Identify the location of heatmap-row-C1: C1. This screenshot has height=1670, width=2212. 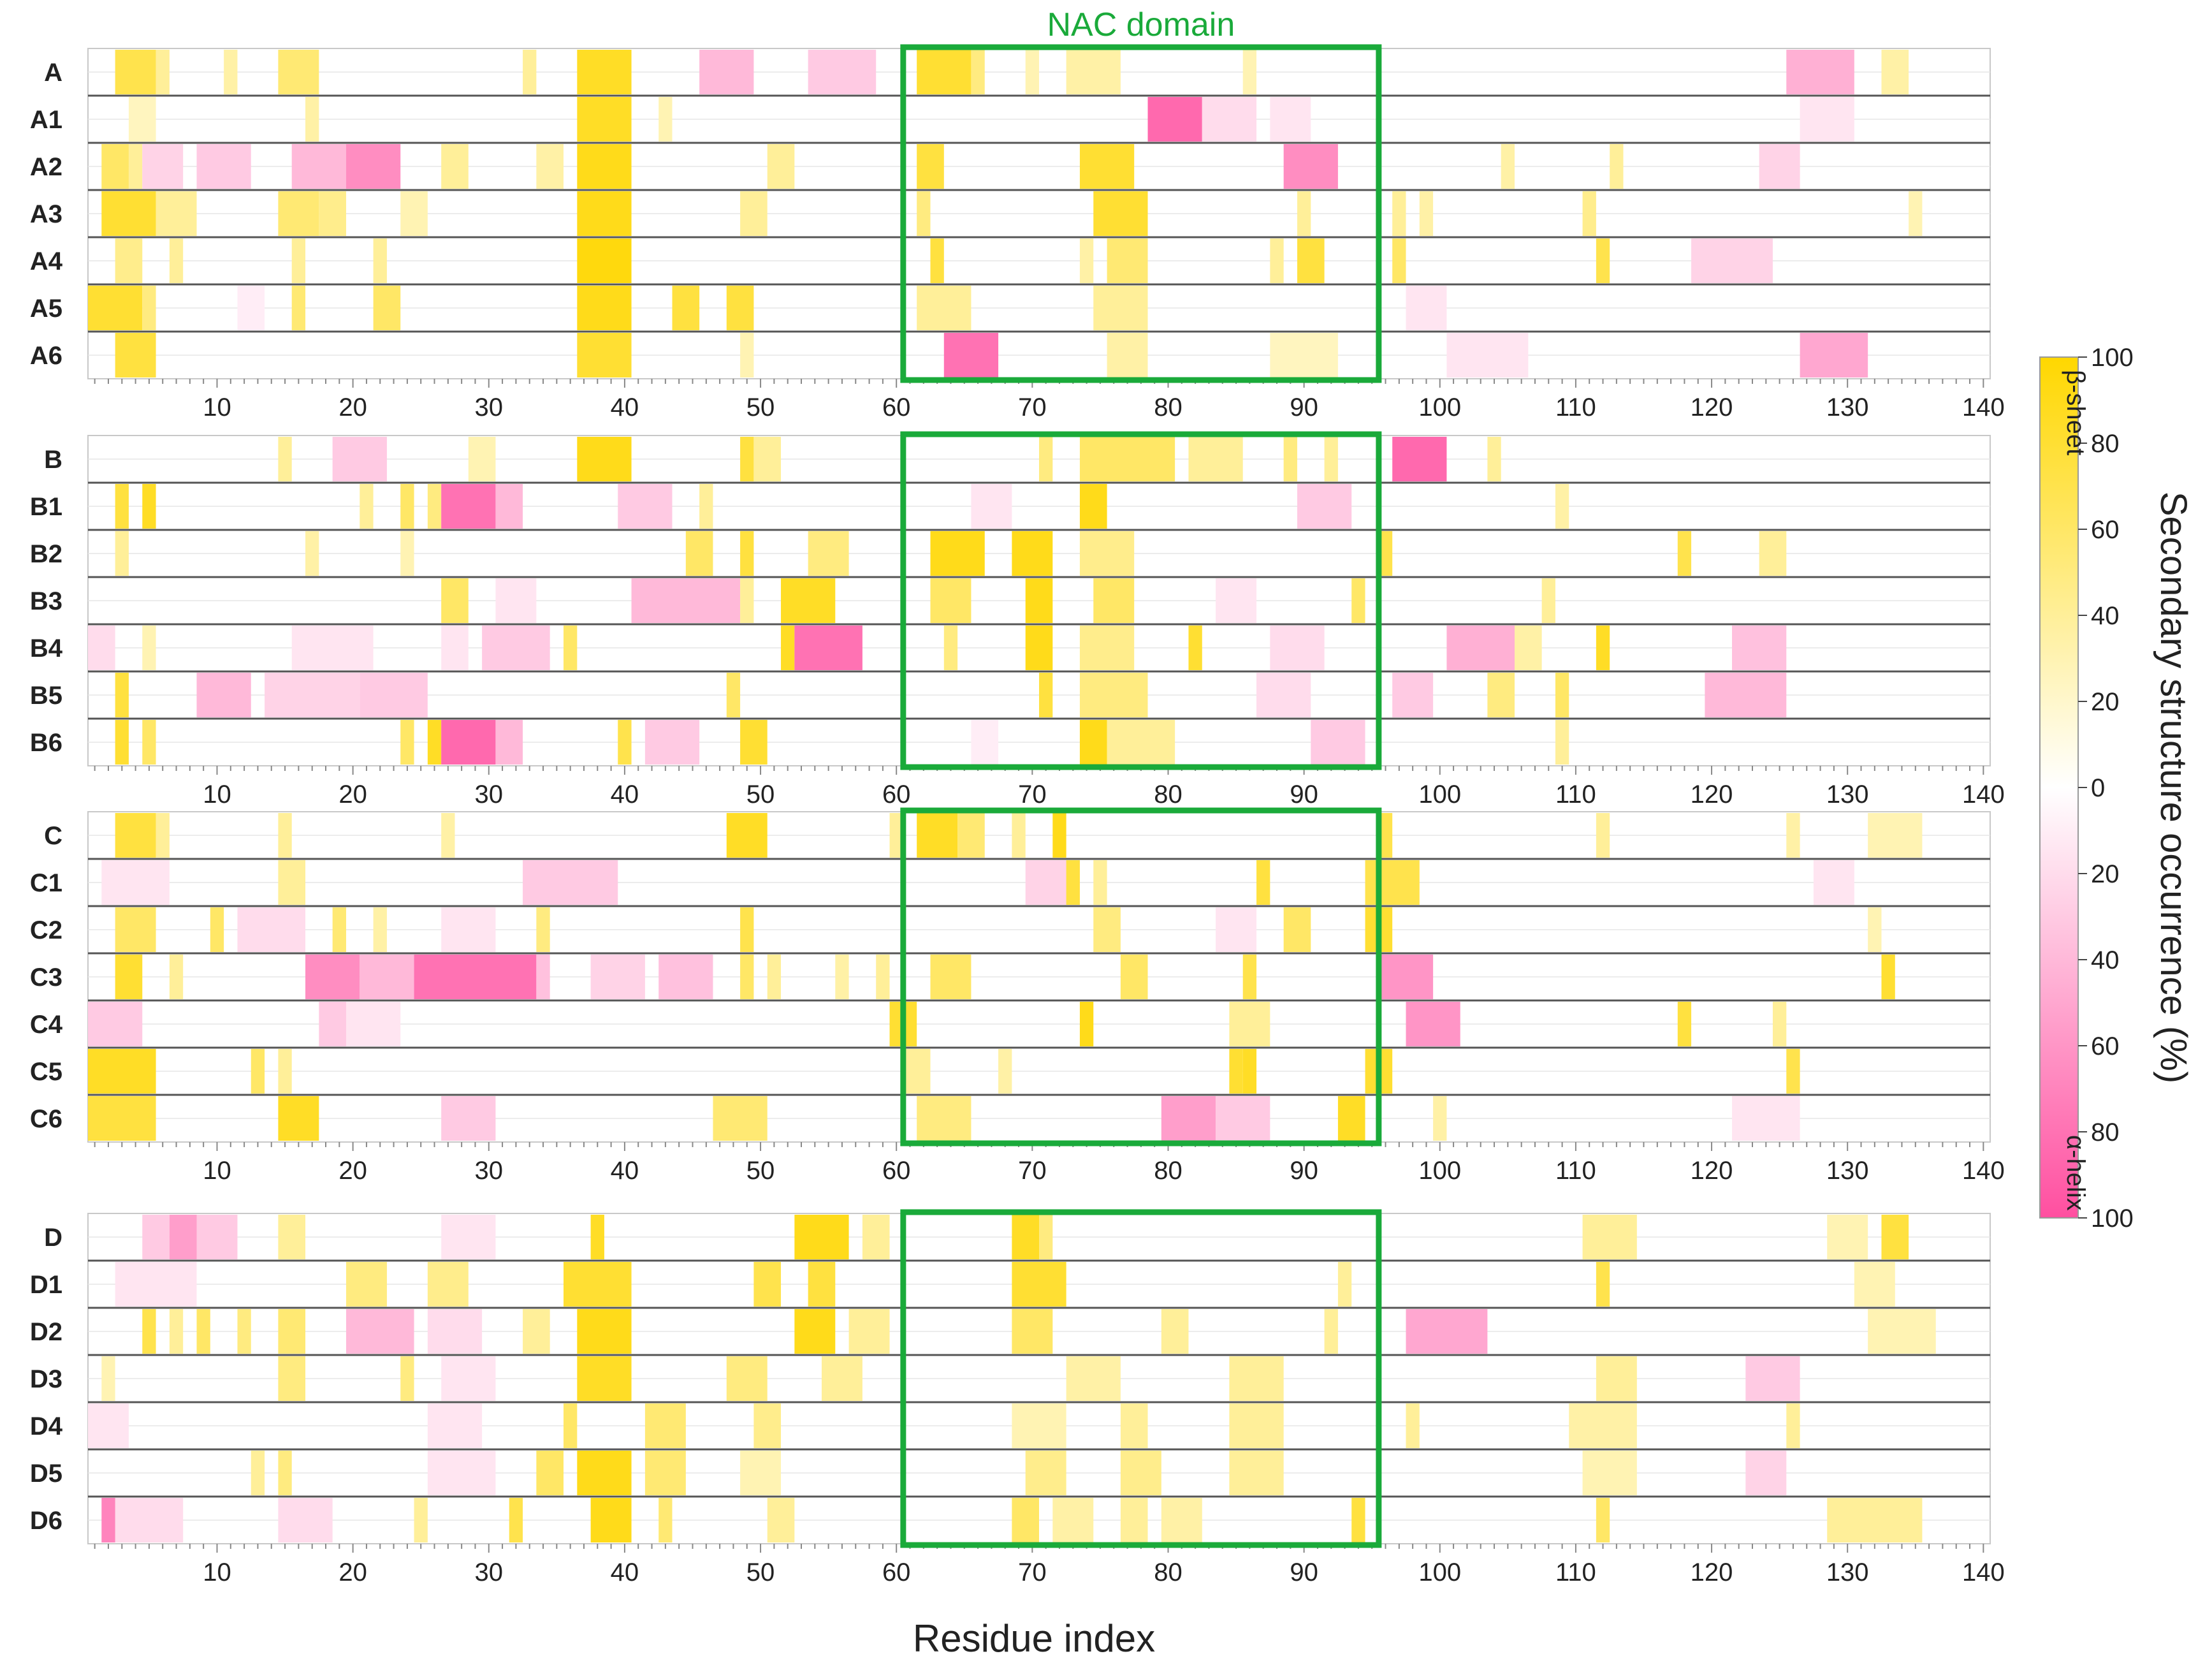
(1010, 883).